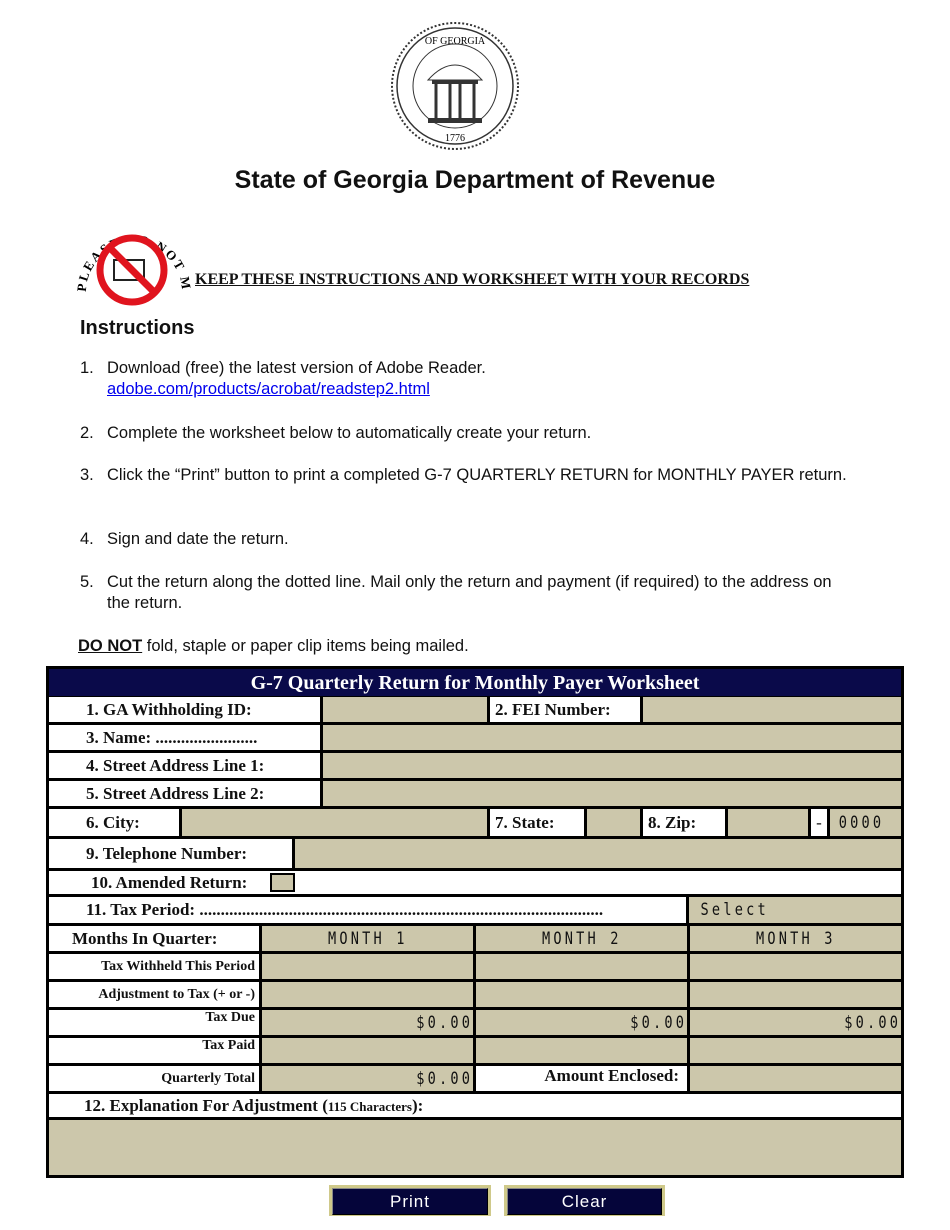  What do you see at coordinates (87, 539) in the screenshot?
I see `item-number: 4.` at bounding box center [87, 539].